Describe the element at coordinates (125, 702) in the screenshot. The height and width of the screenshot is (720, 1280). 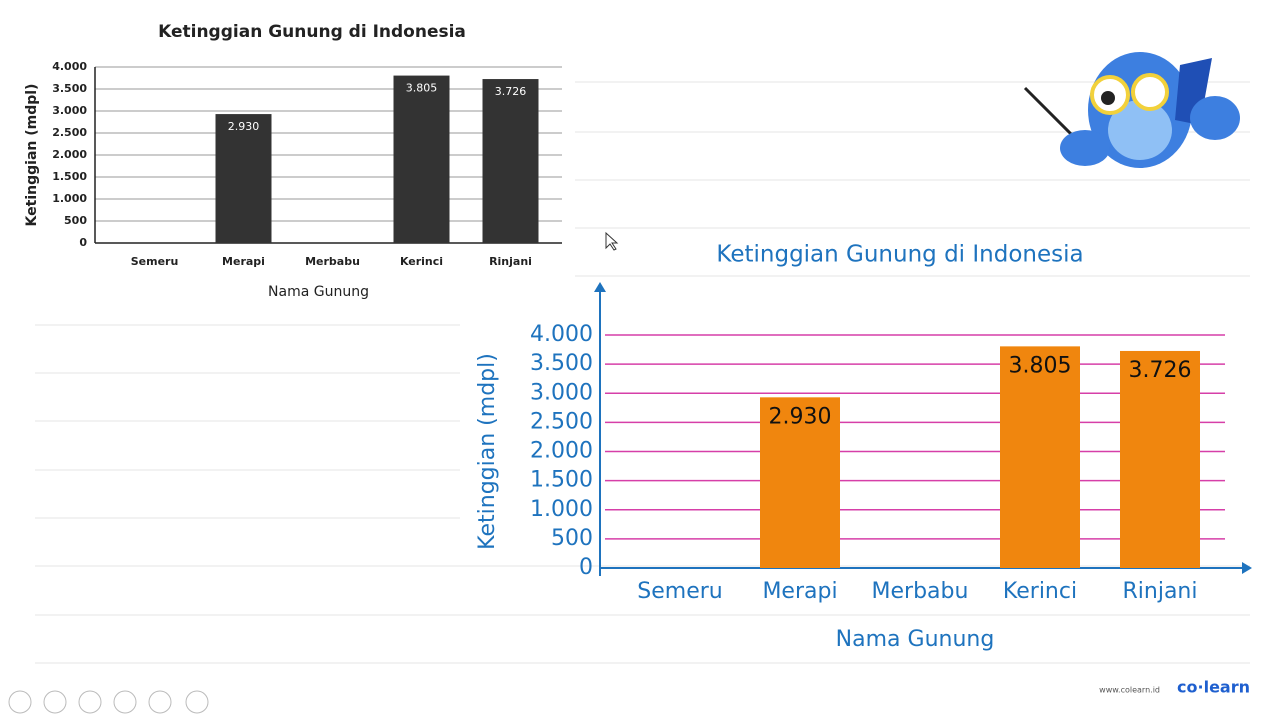
I see `copy-button` at that location.